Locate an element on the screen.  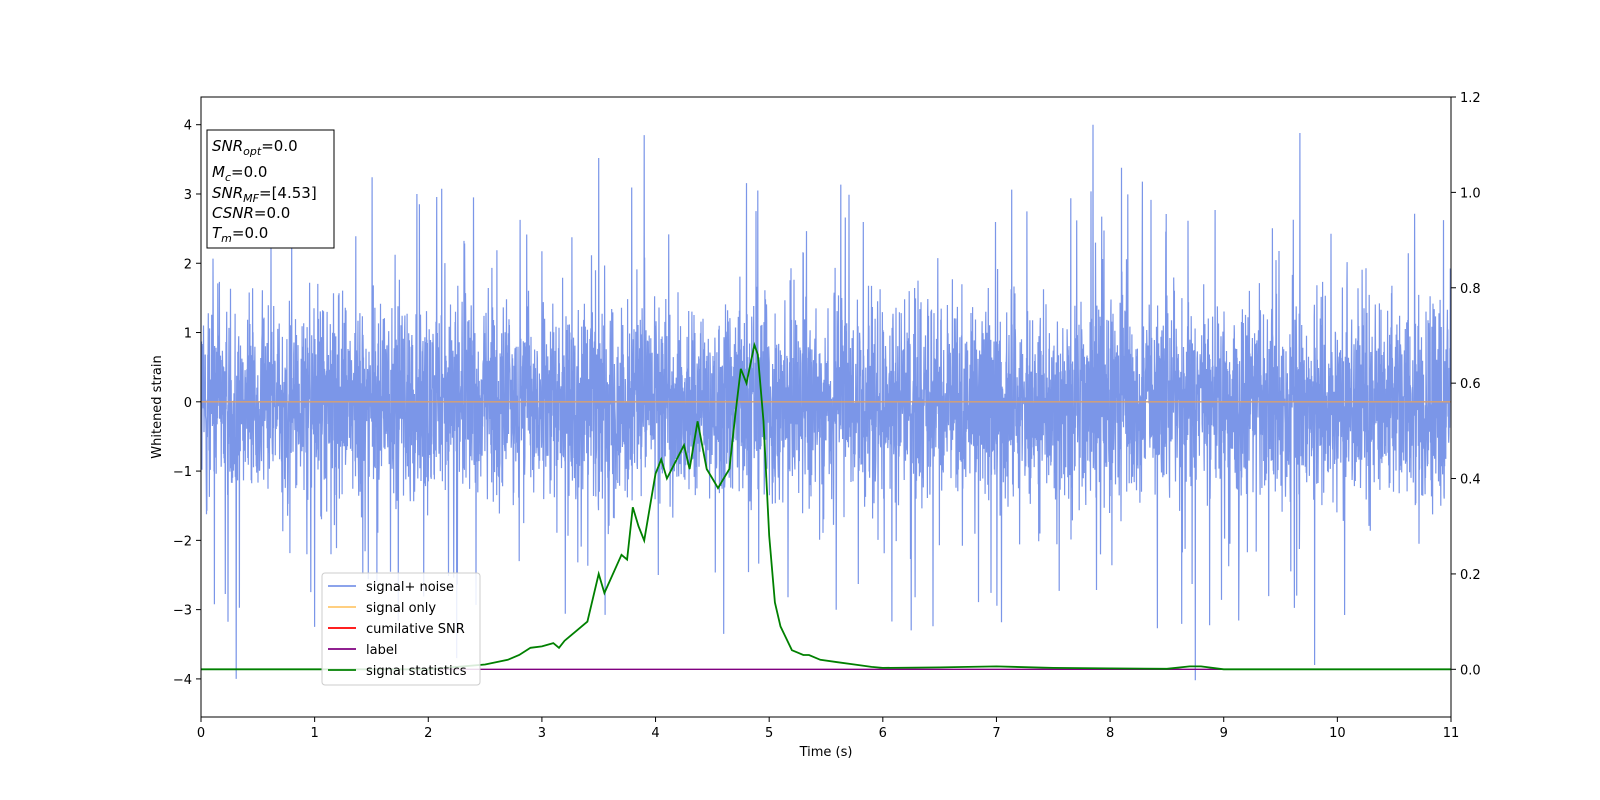
x-tick-label: 7 is located at coordinates (996, 733).